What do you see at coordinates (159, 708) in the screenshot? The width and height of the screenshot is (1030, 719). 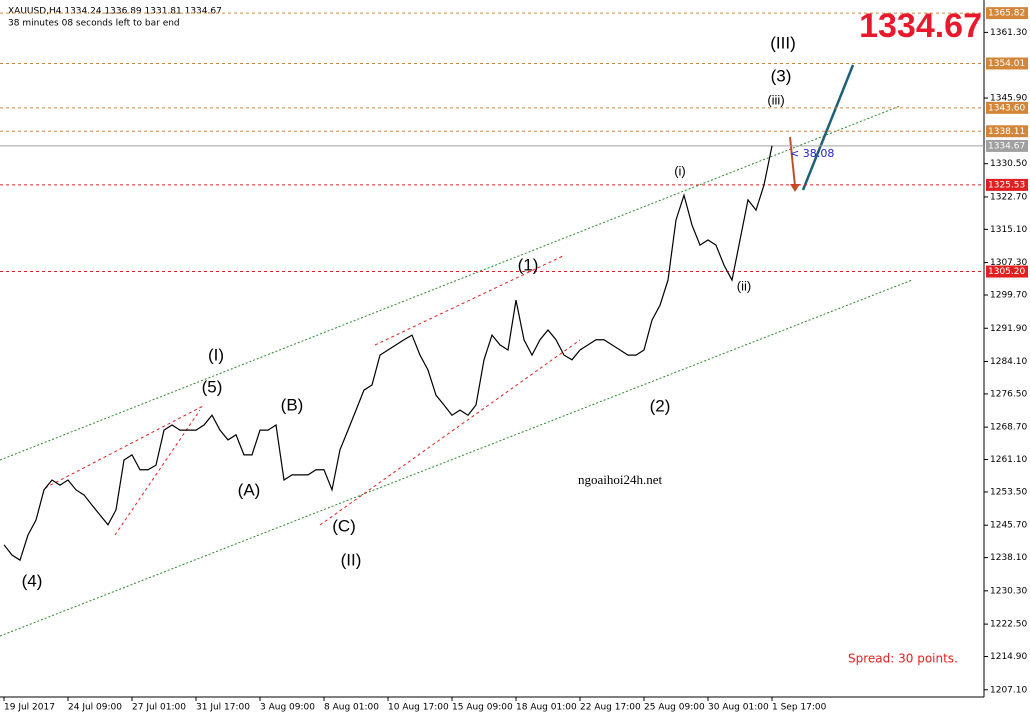 I see `x-tick-label: 27 Jul 01:00` at bounding box center [159, 708].